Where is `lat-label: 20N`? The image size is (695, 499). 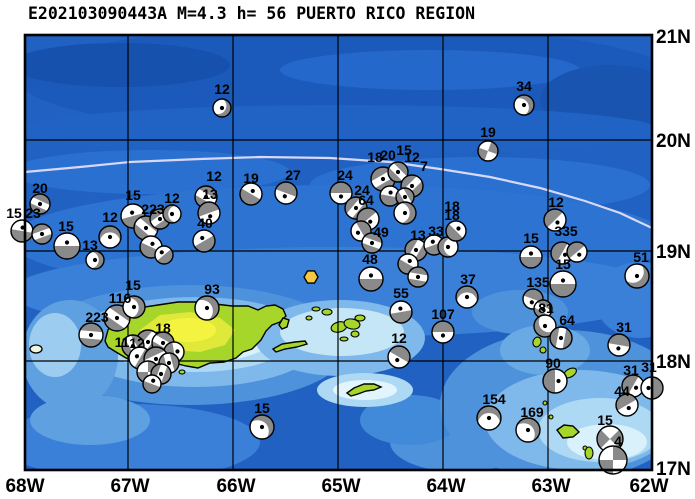 lat-label: 20N is located at coordinates (673, 141).